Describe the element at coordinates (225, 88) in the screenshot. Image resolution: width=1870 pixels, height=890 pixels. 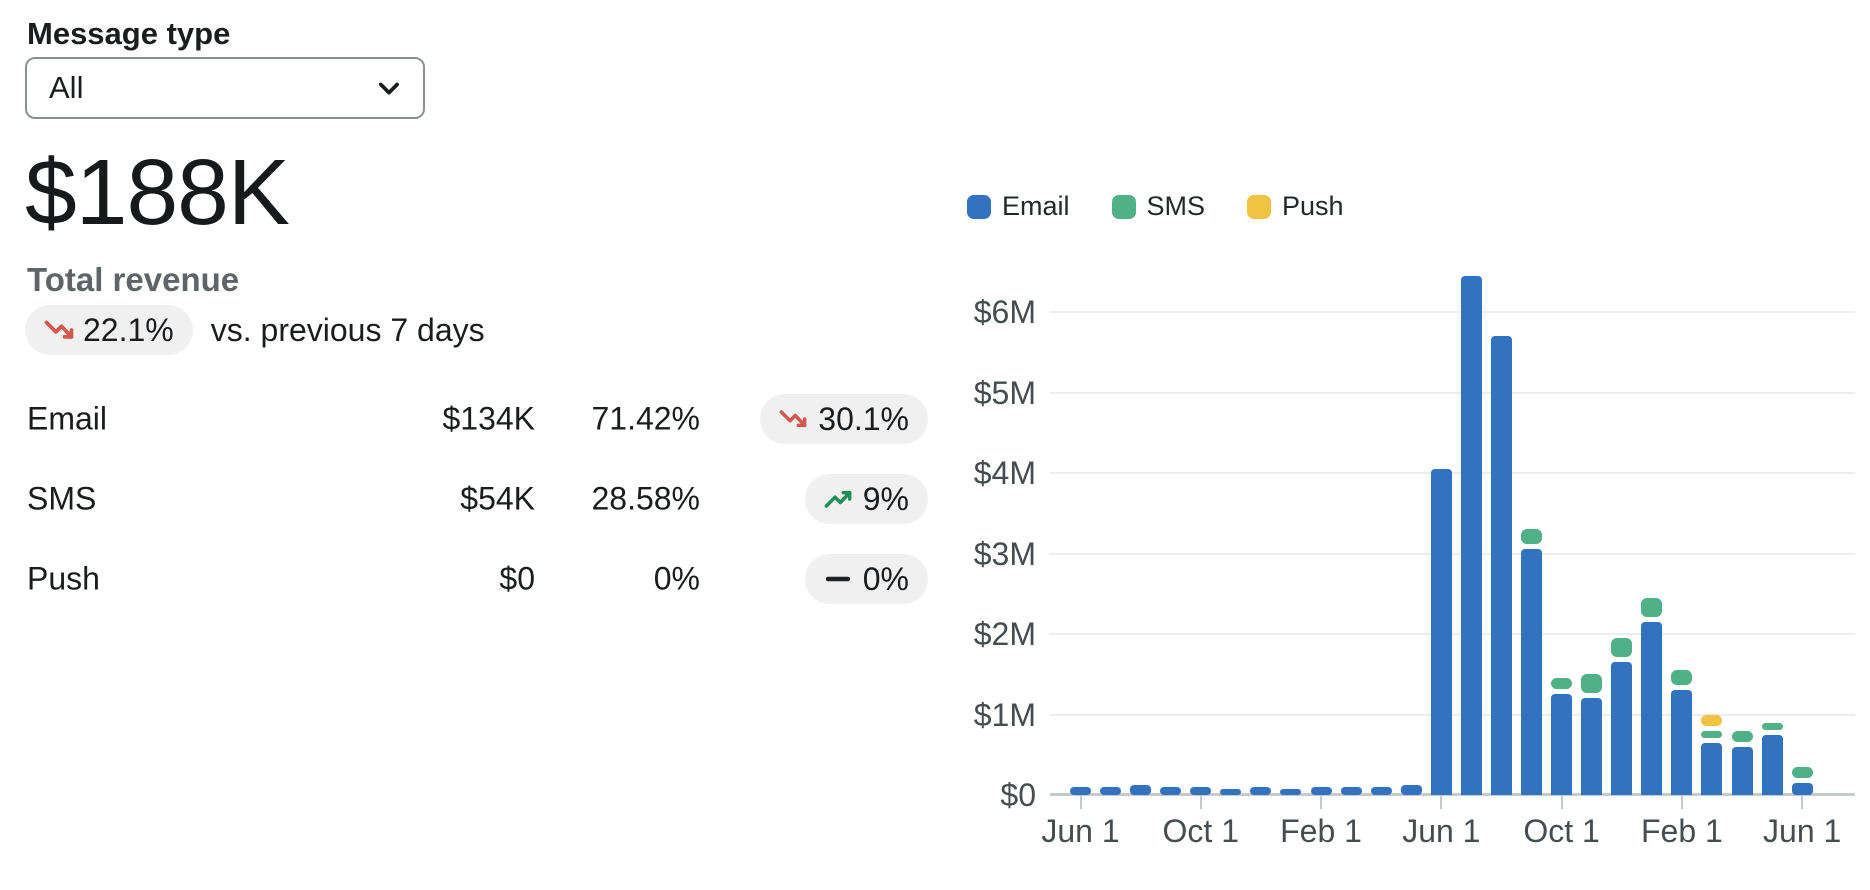
I see `message-type-select: All` at that location.